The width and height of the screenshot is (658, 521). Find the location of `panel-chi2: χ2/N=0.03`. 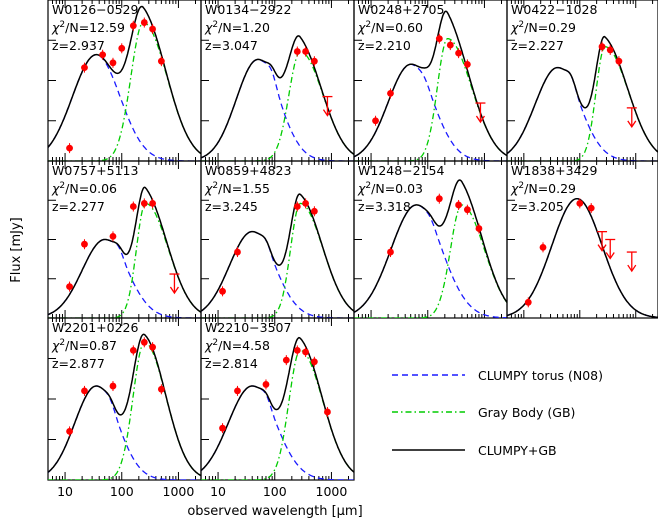

panel-chi2: χ2/N=0.03 is located at coordinates (390, 188).